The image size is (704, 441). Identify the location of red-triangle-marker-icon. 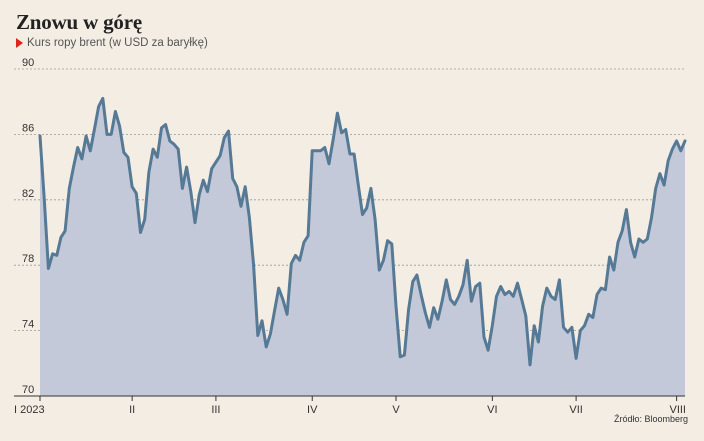
(19, 43).